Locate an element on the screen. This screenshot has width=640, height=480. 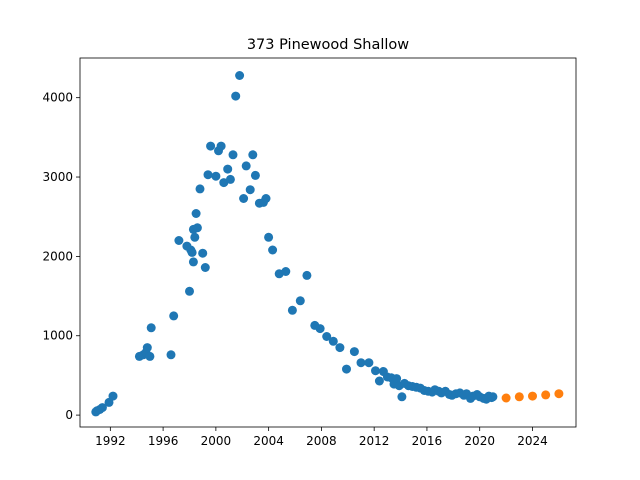
y-tick-label: 0 is located at coordinates (69, 415).